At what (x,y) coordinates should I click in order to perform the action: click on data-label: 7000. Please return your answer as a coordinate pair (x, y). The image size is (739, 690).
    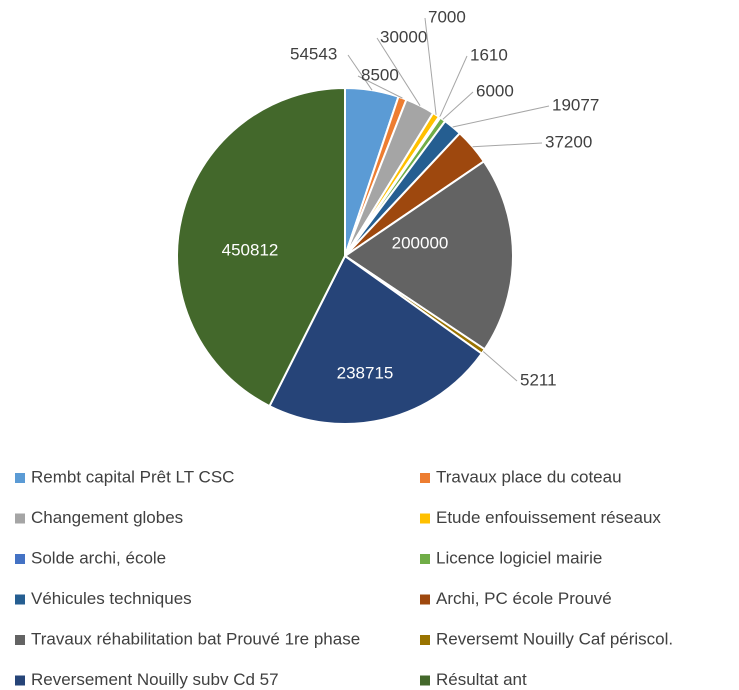
    Looking at the image, I should click on (447, 16).